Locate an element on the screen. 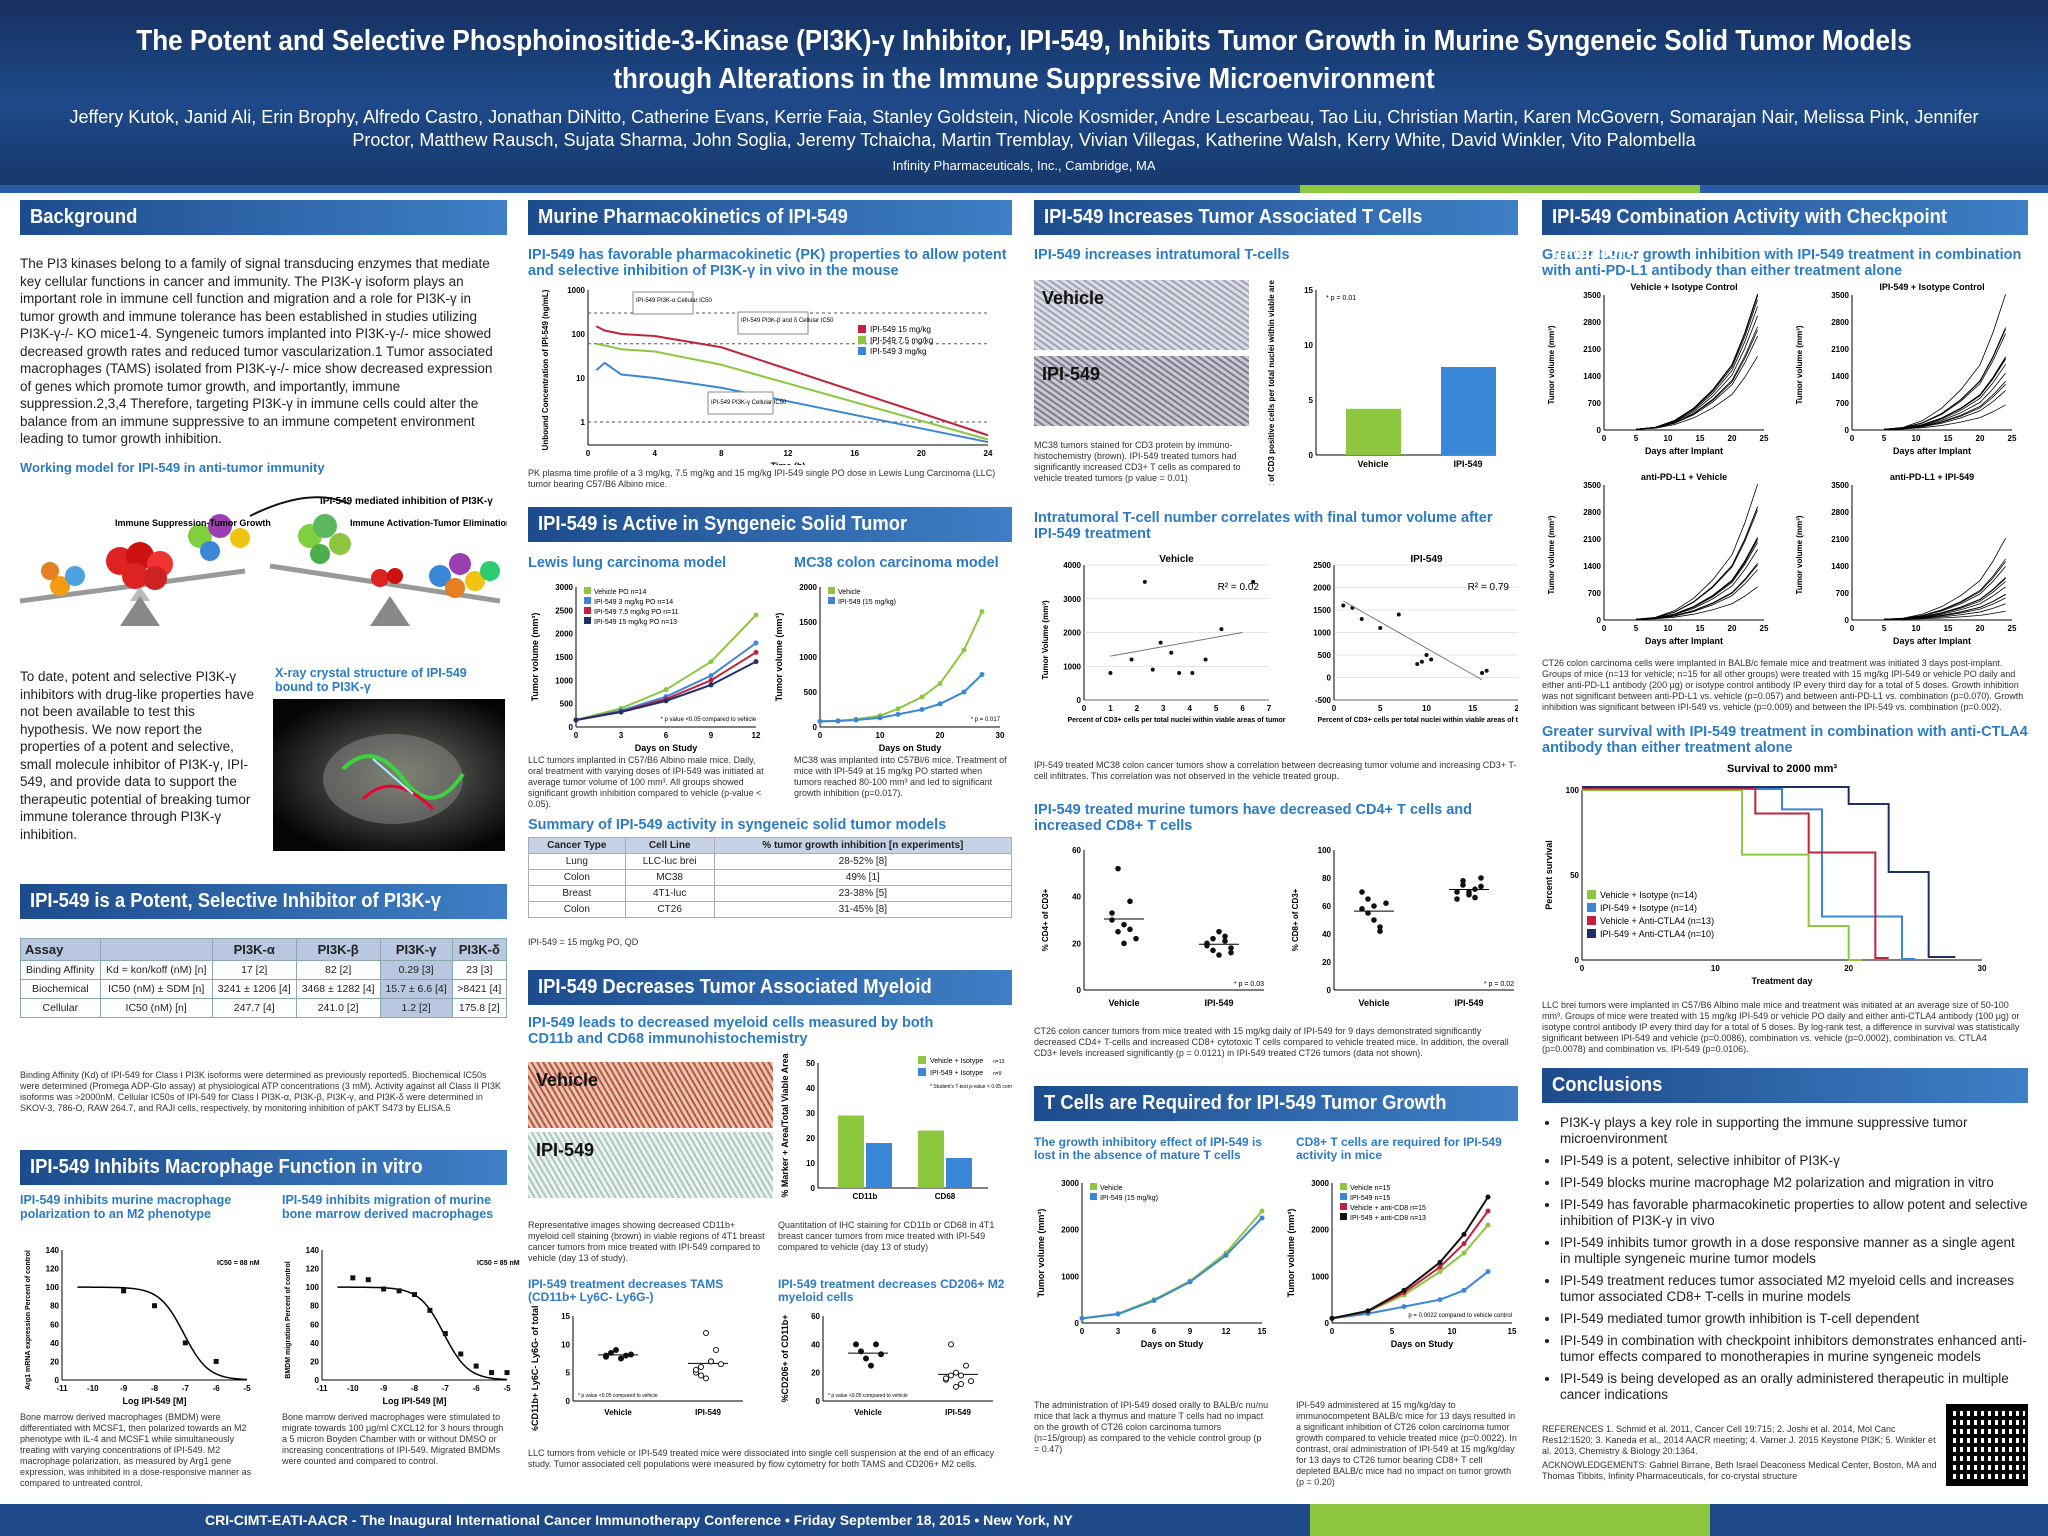  y-axis-label: Tumor Volume (mm³) is located at coordinates (1045, 640).